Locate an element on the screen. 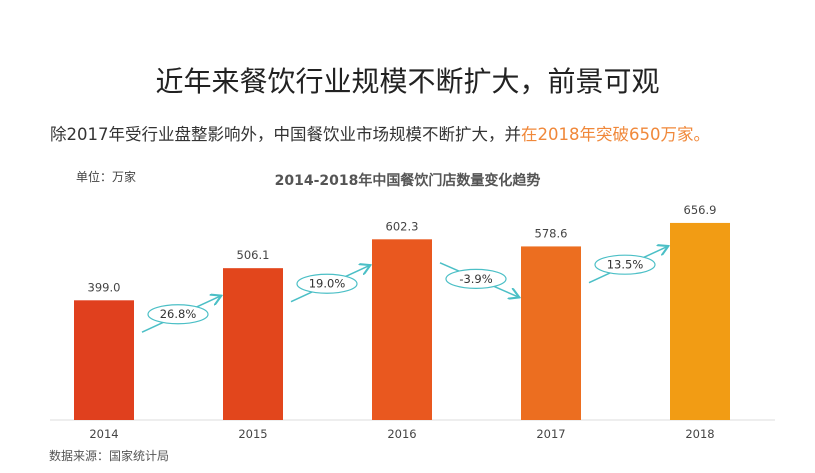 Image resolution: width=815 pixels, height=473 pixels. x-tick-label-2015: 2015 is located at coordinates (252, 434).